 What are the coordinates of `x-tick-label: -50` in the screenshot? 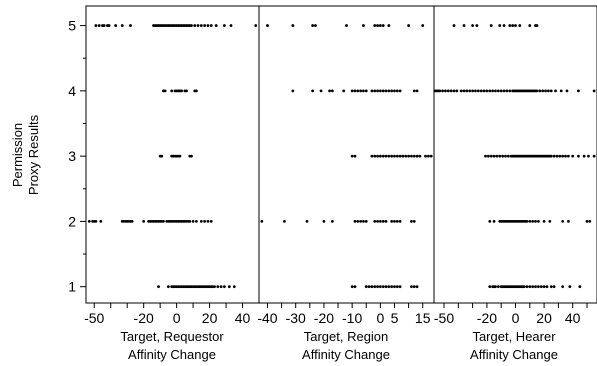 It's located at (94, 318).